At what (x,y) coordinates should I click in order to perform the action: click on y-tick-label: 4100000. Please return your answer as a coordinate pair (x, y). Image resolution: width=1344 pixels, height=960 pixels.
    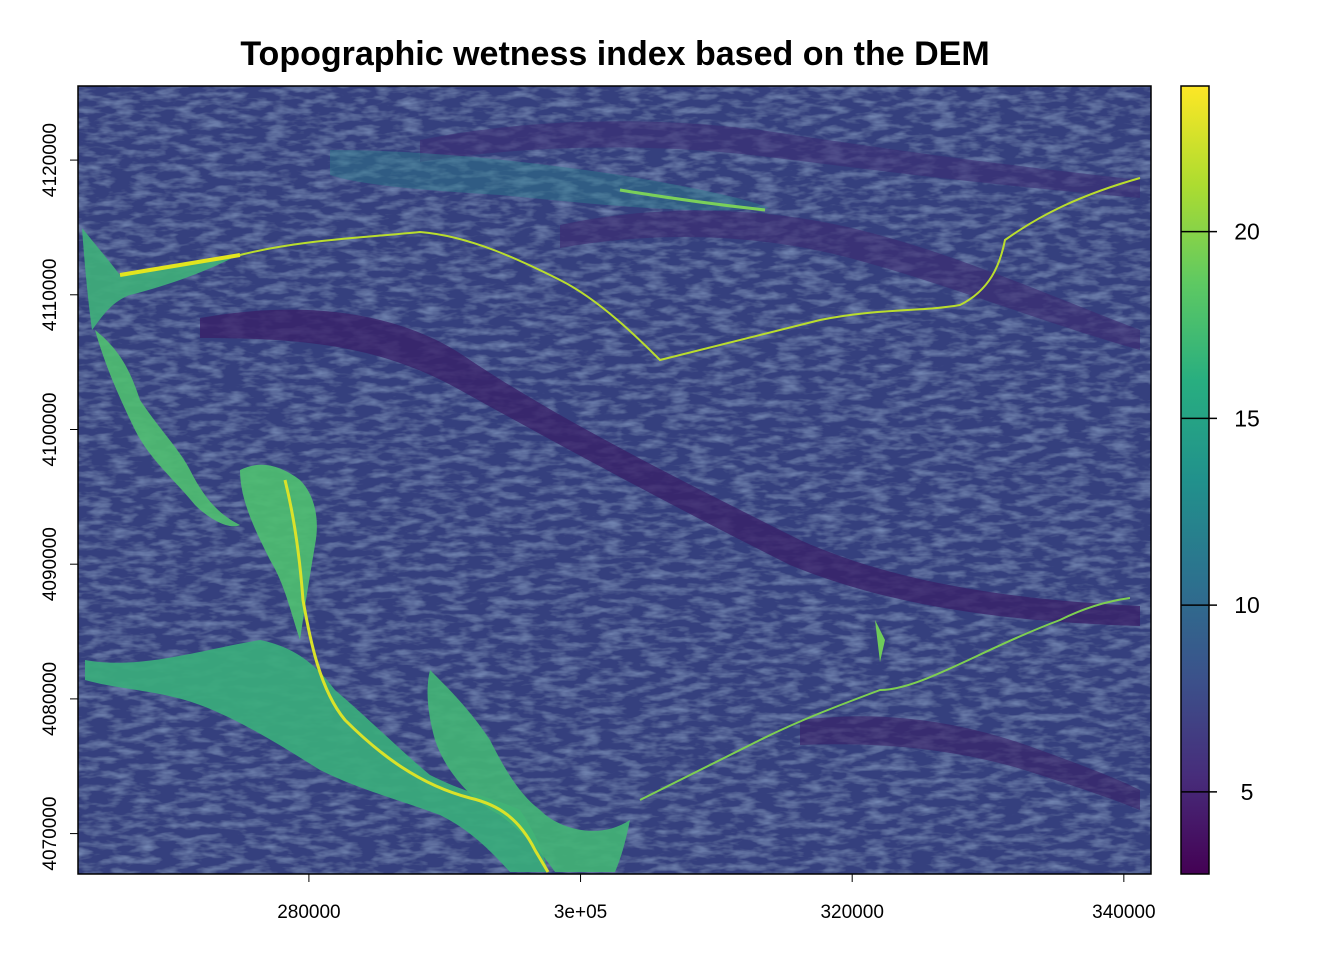
    Looking at the image, I should click on (50, 430).